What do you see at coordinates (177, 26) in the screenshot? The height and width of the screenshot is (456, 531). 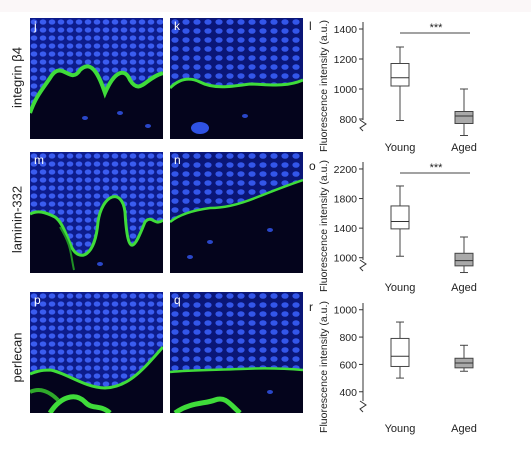 I see `panel-label: k` at bounding box center [177, 26].